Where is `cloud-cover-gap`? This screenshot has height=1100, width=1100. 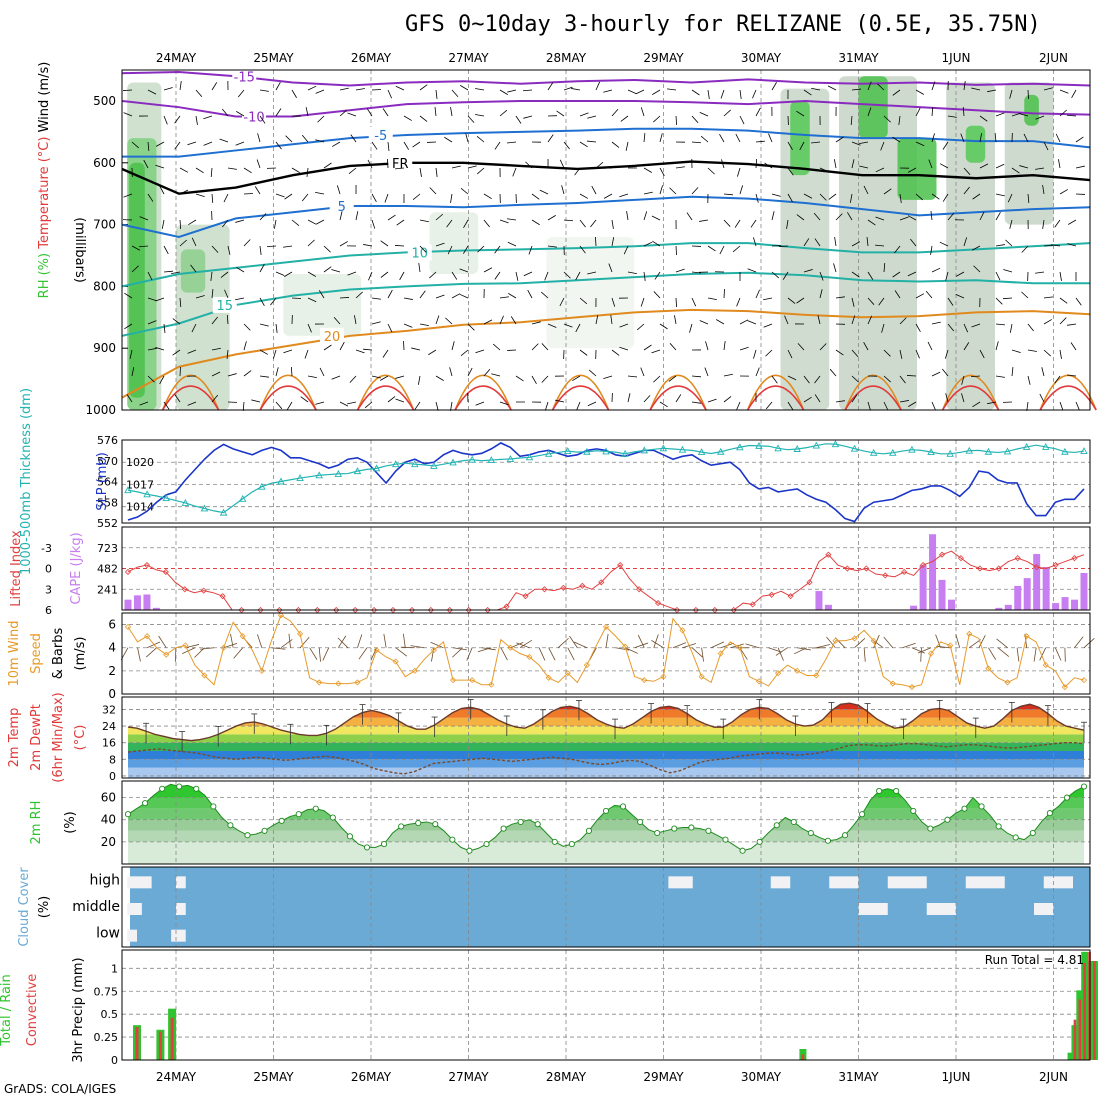
cloud-cover-gap is located at coordinates (680, 882).